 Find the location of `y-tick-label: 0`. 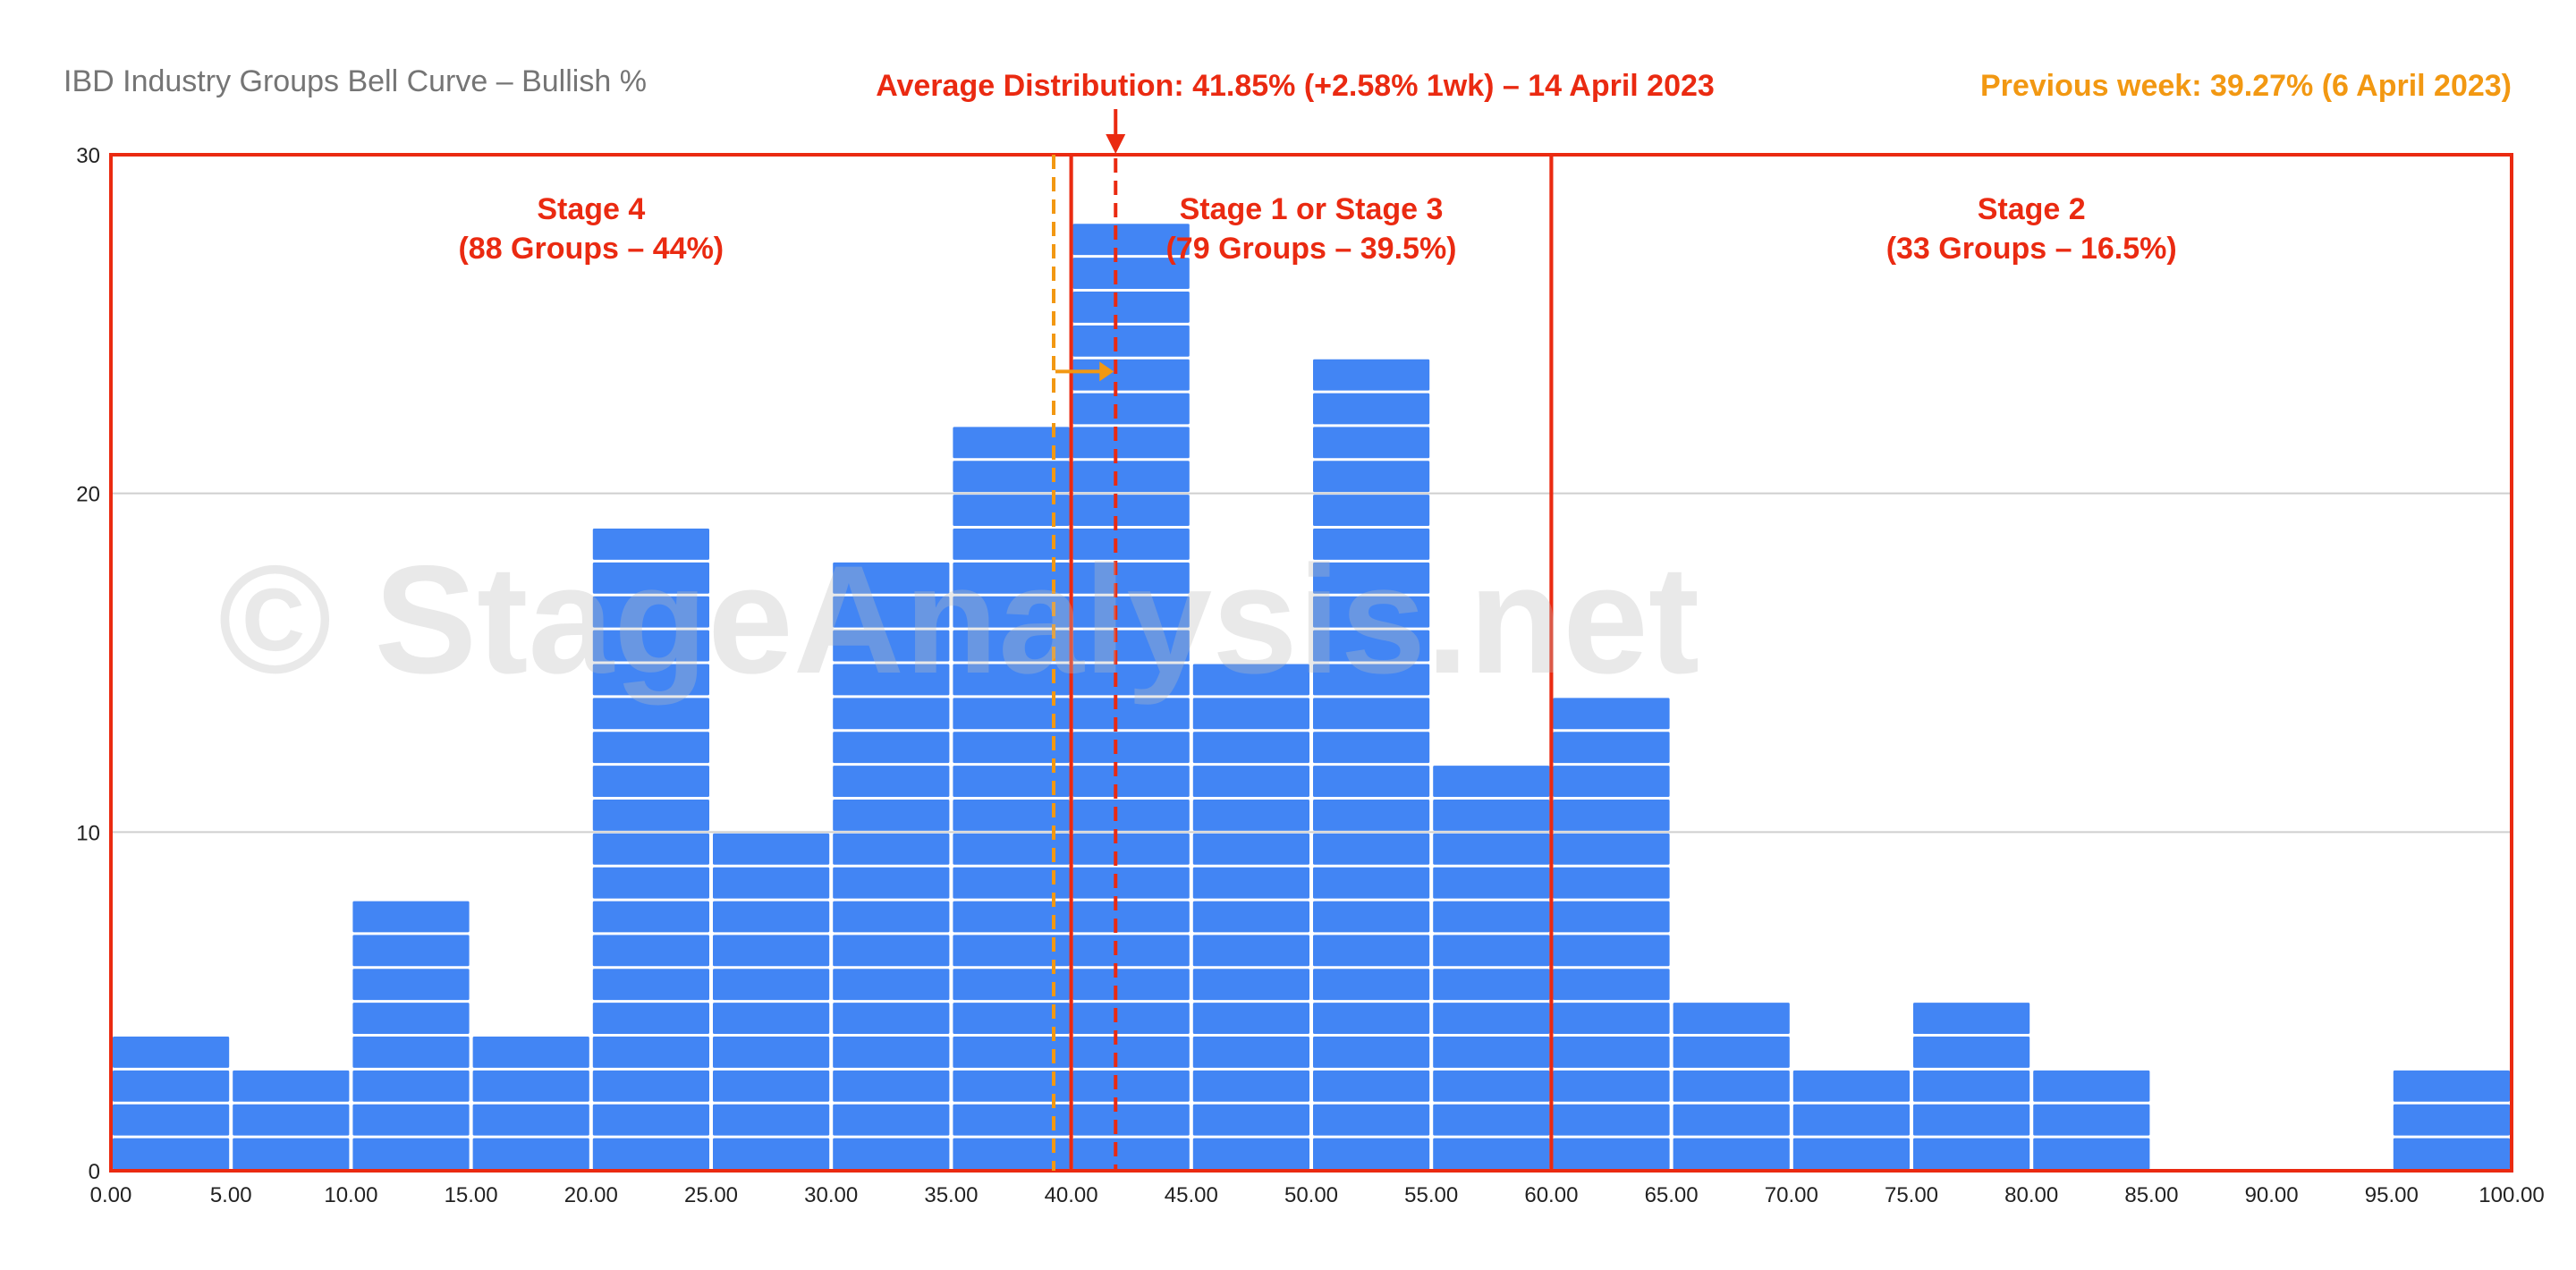

y-tick-label: 0 is located at coordinates (94, 1172).